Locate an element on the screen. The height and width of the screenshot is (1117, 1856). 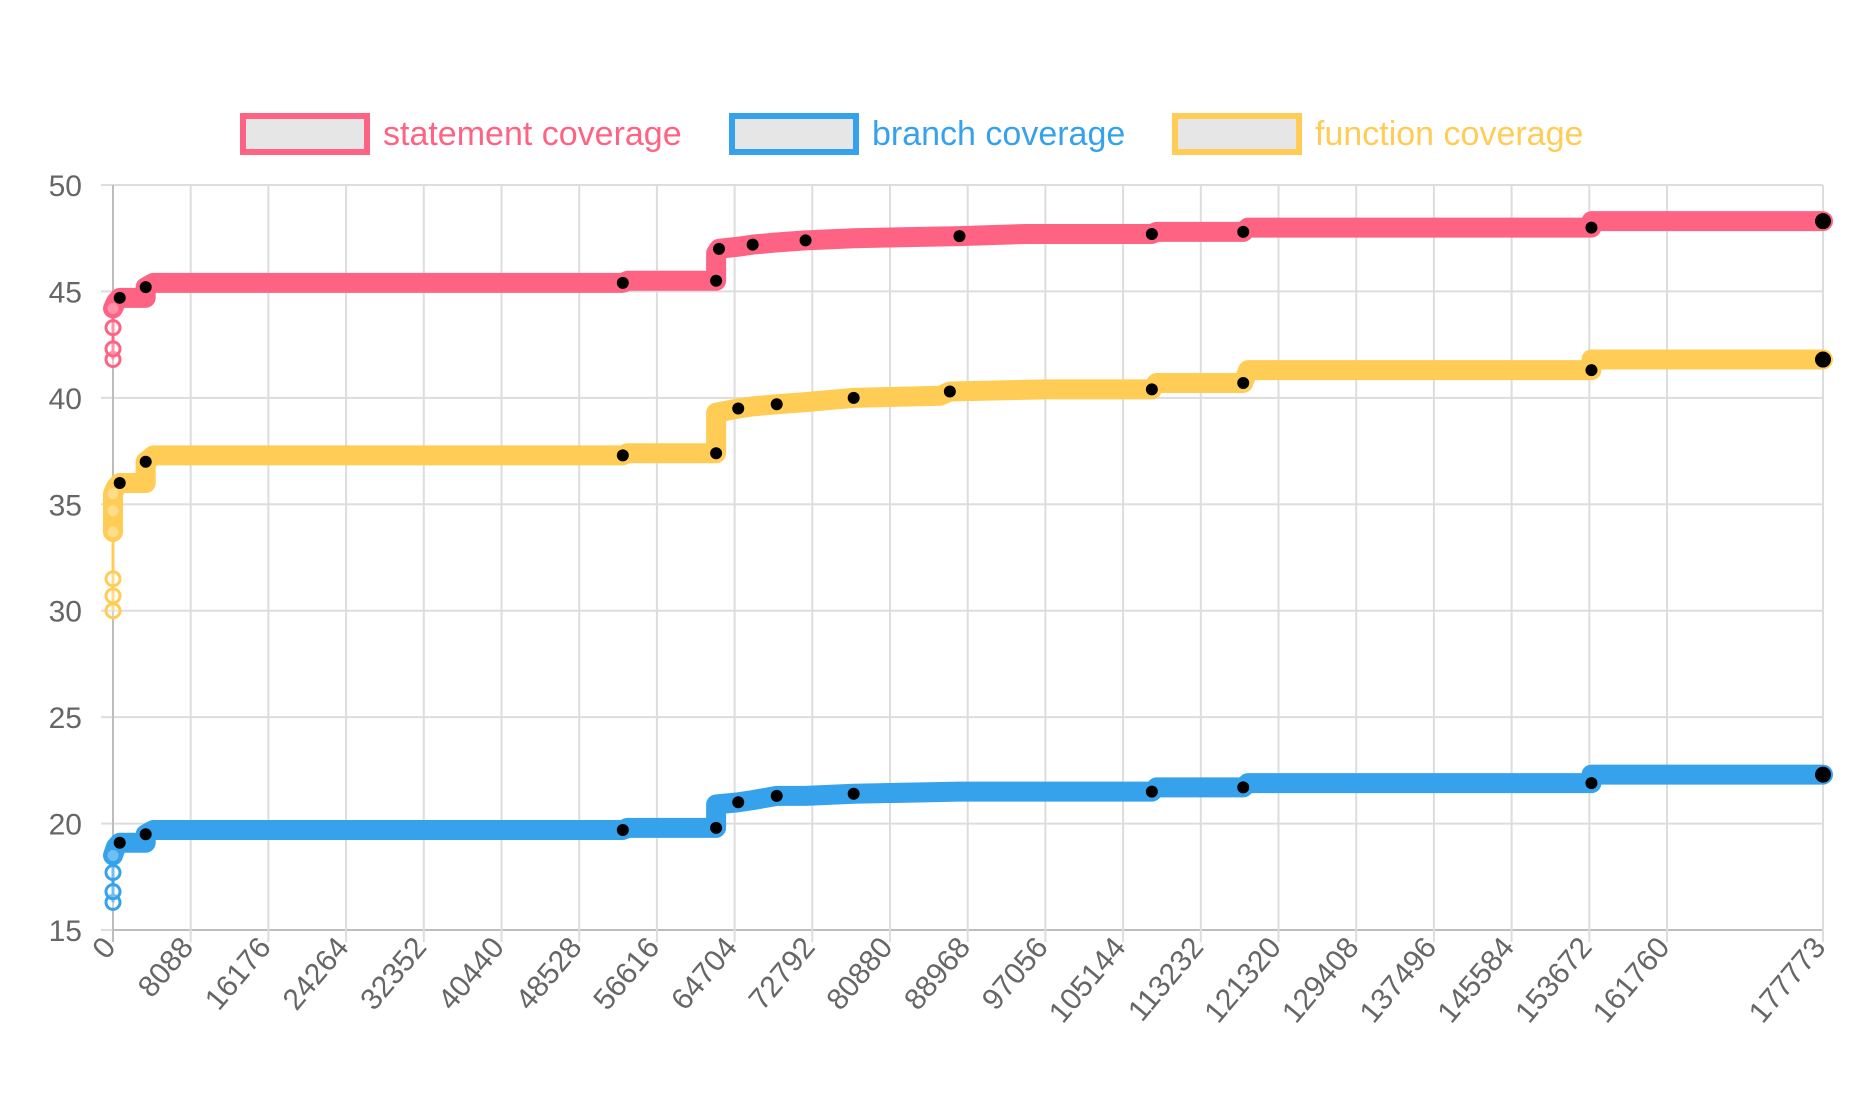
x-tick-label: 8088 is located at coordinates (166, 967).